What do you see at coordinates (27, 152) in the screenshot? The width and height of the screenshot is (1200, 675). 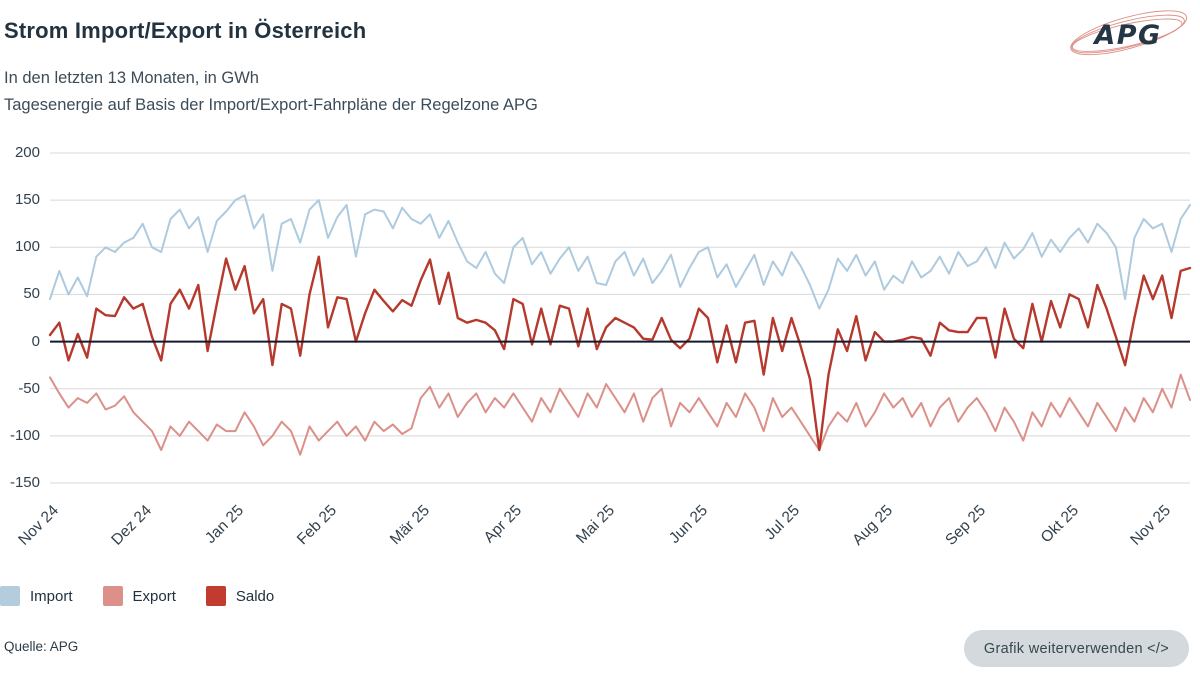 I see `y-axis-label: 200` at bounding box center [27, 152].